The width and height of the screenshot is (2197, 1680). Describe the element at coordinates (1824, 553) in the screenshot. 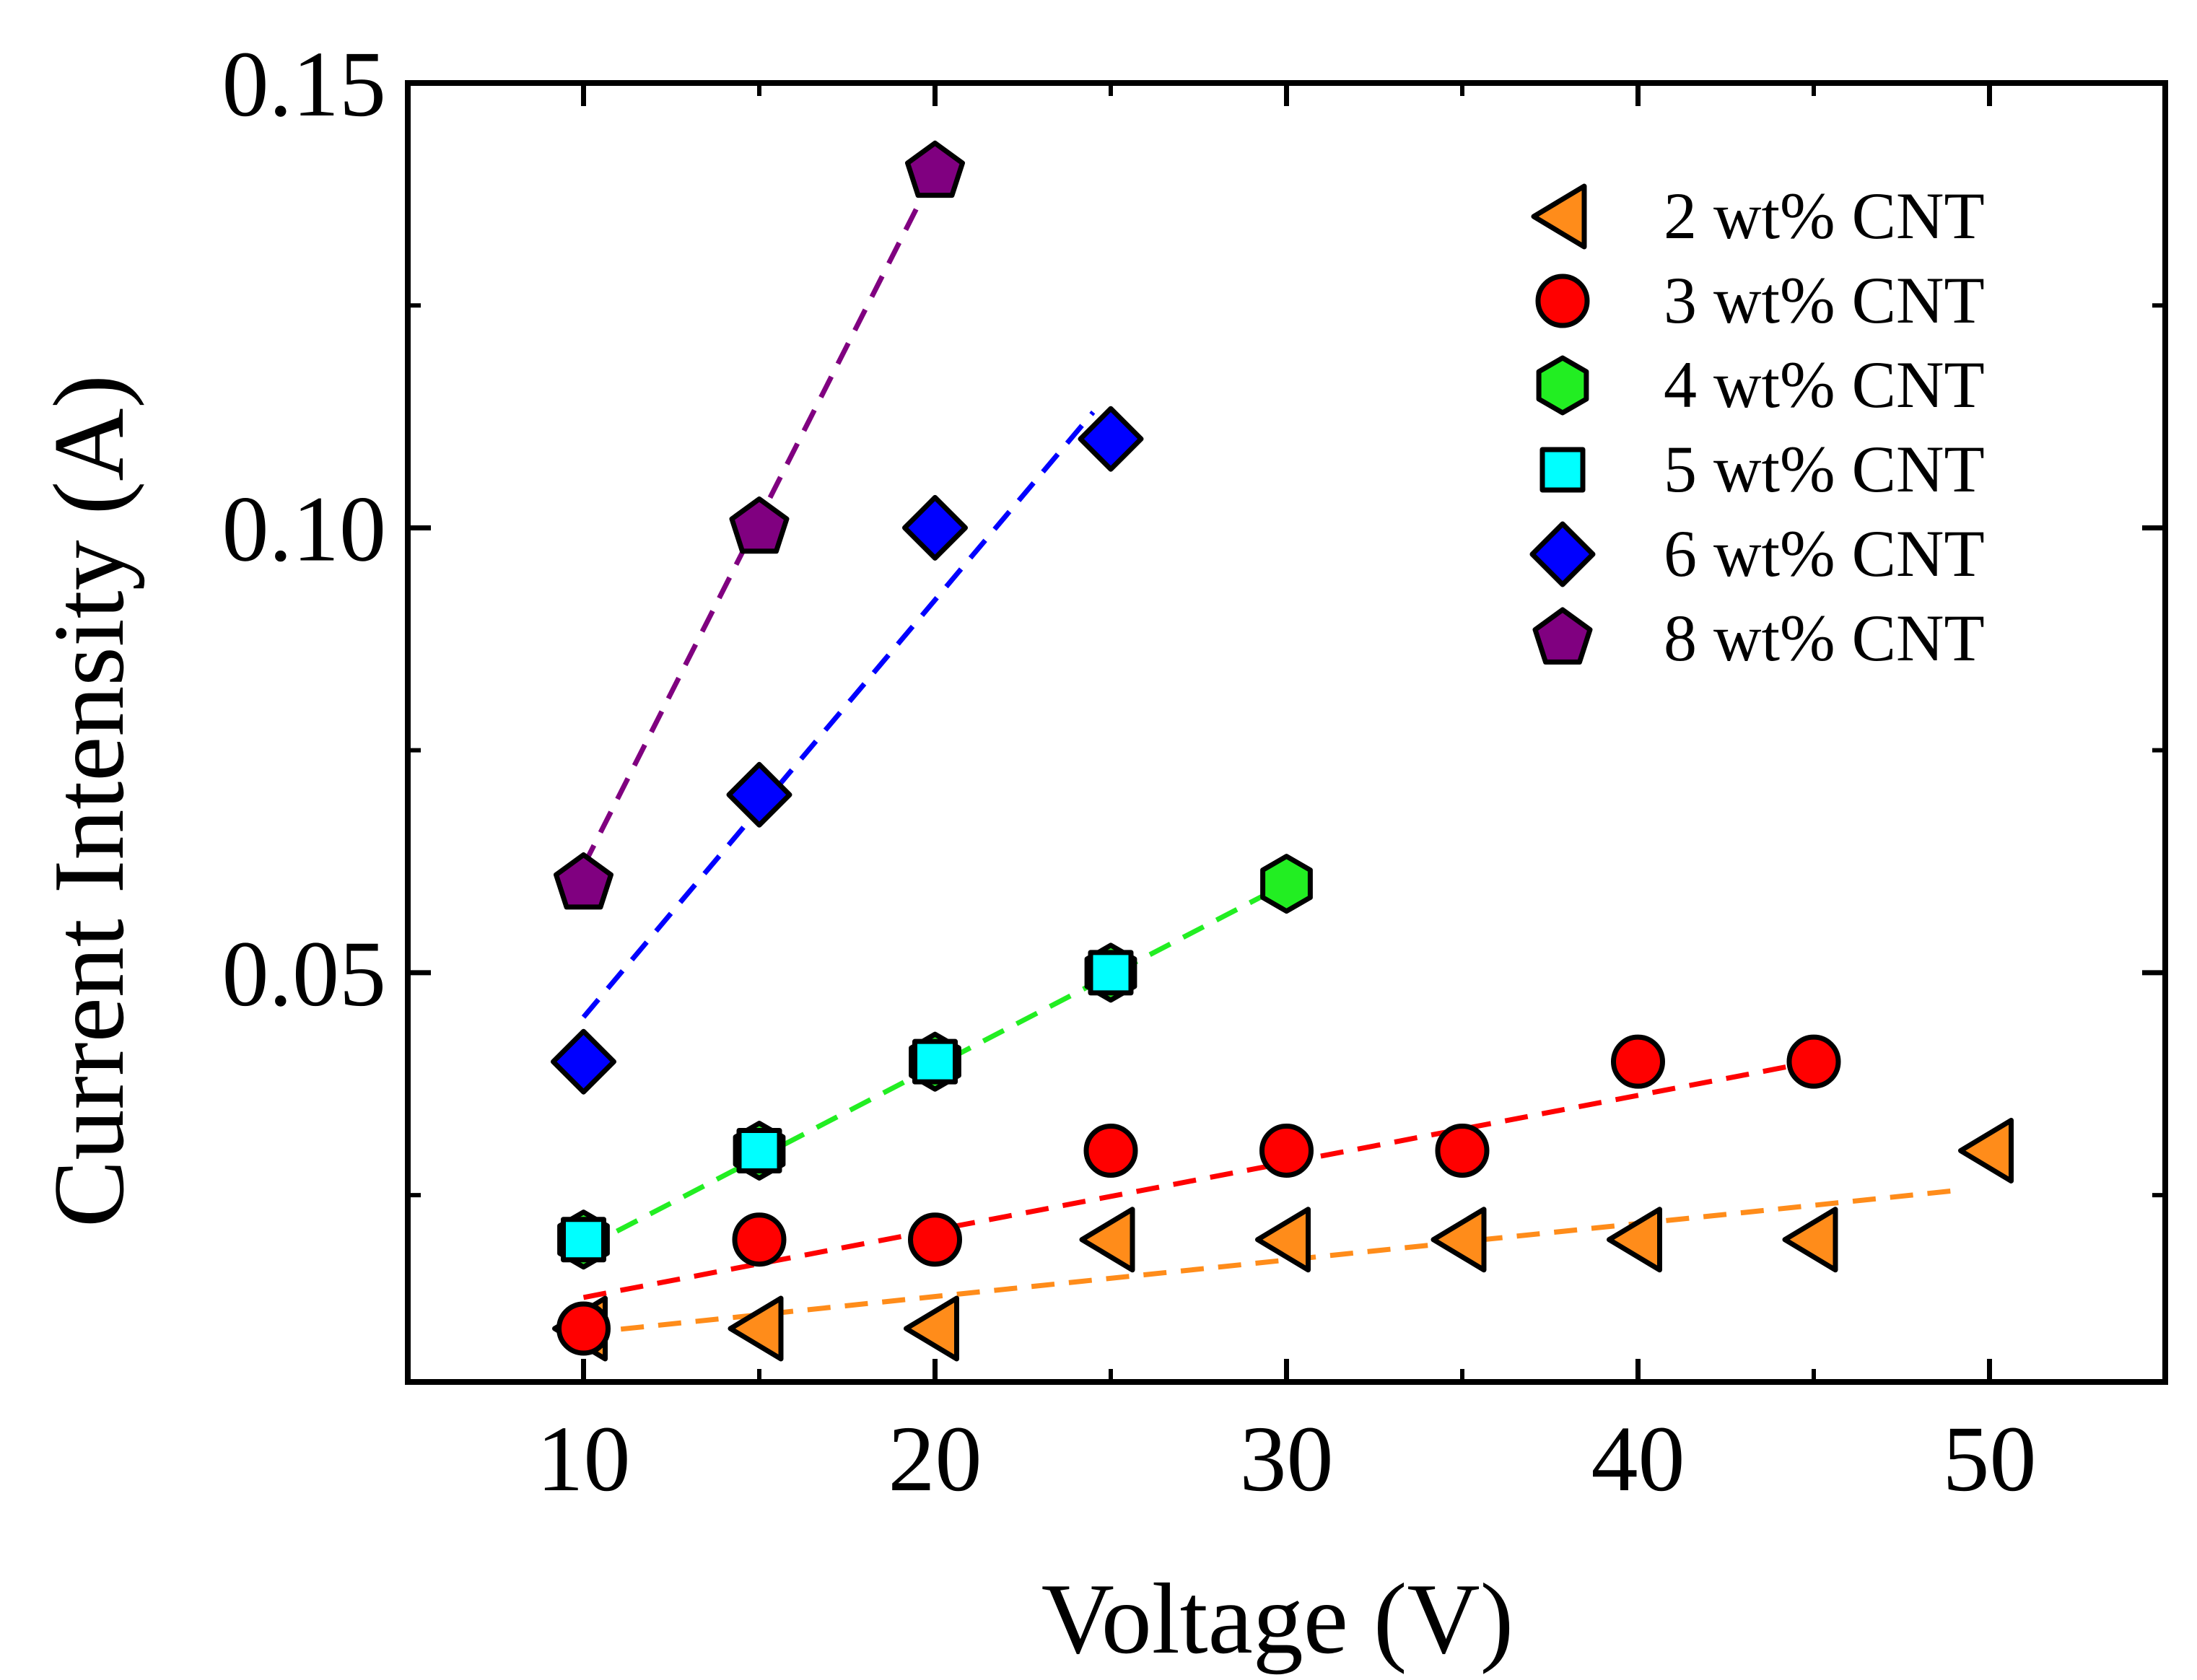

I see `legend-label: 6 wt% CNT` at that location.